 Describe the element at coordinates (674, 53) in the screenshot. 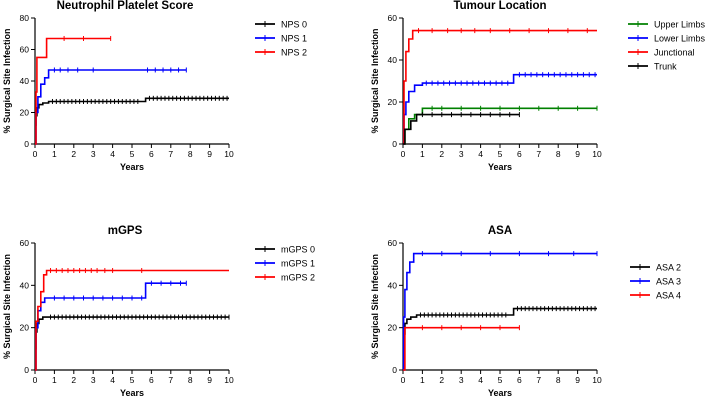

I see `legend-label-junctional: Junctional` at that location.